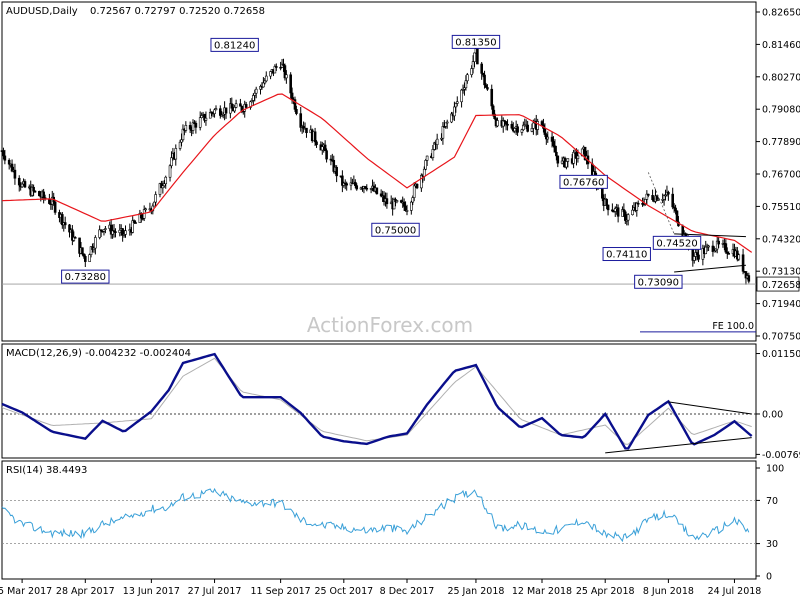 This screenshot has height=604, width=800. What do you see at coordinates (781, 455) in the screenshot?
I see `macd-y-tick-label: -0.007694` at bounding box center [781, 455].